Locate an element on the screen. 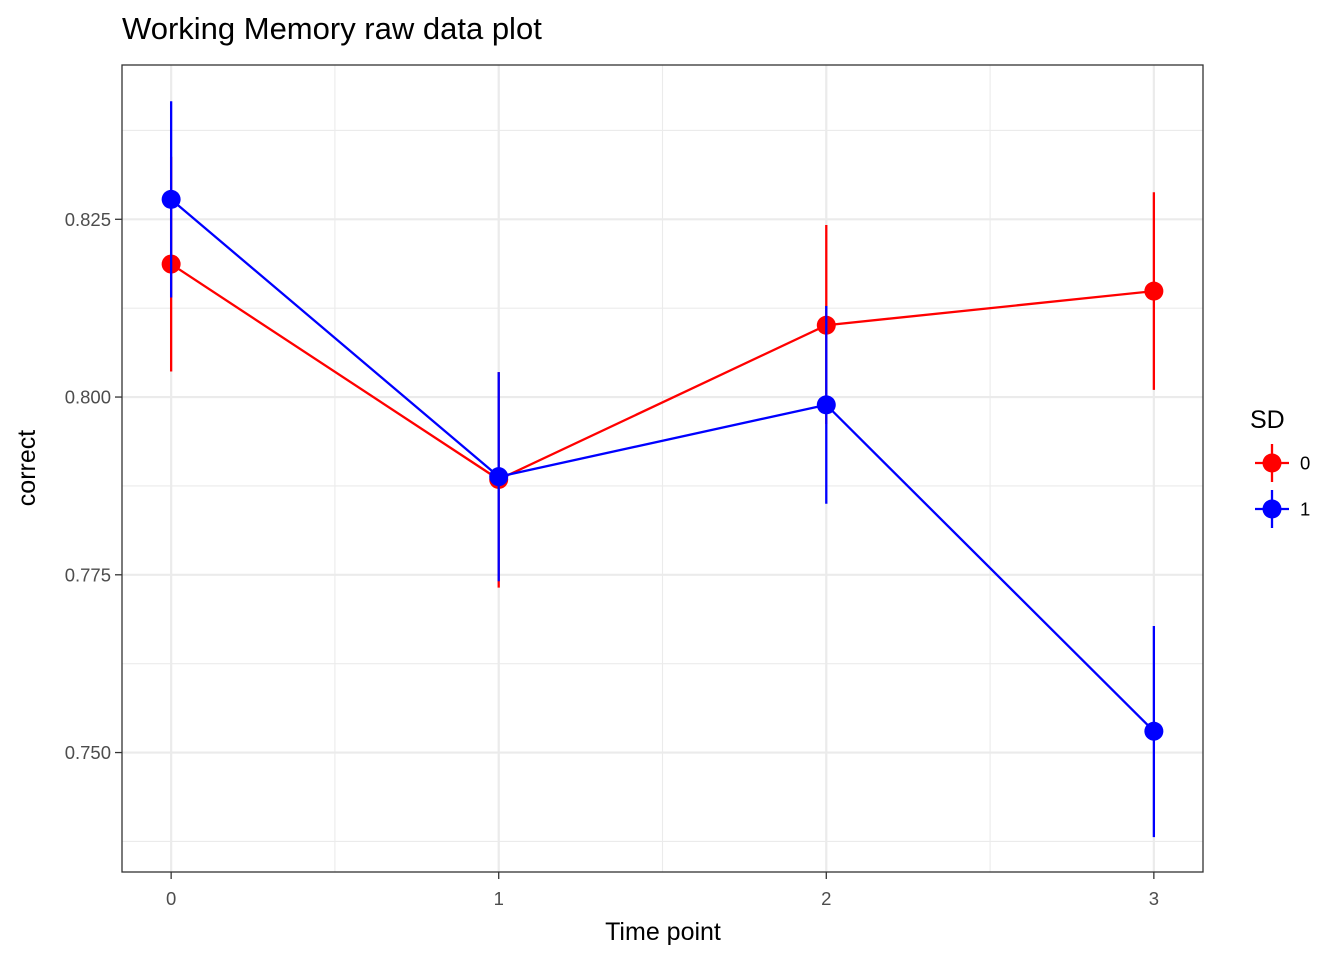 The height and width of the screenshot is (960, 1344). x-tick-label: 2 is located at coordinates (826, 898).